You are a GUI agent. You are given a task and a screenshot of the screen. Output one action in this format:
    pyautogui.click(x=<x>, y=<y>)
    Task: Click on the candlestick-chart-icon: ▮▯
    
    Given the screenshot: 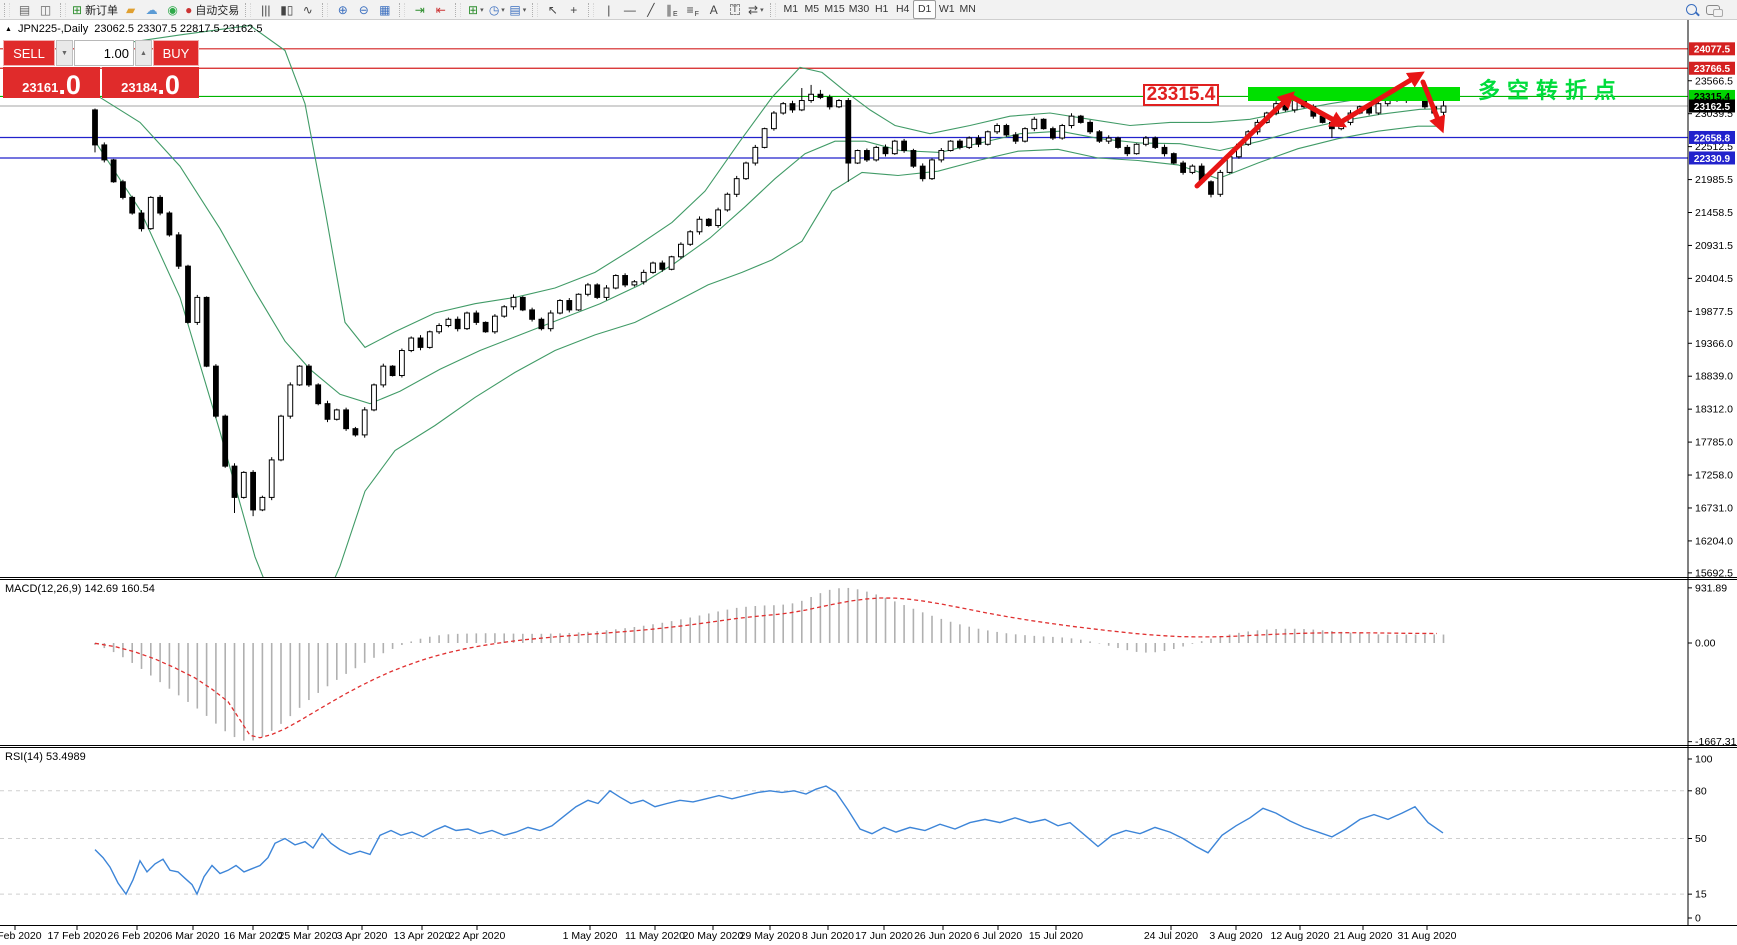 What is the action you would take?
    pyautogui.click(x=287, y=9)
    